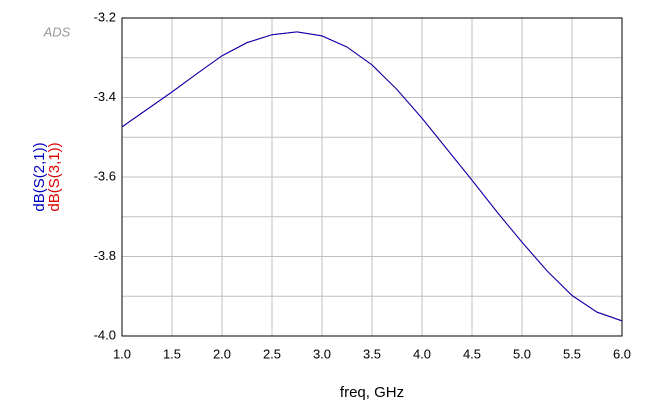 This screenshot has width=650, height=414. Describe the element at coordinates (105, 16) in the screenshot. I see `y-tick-label: -3.2` at that location.